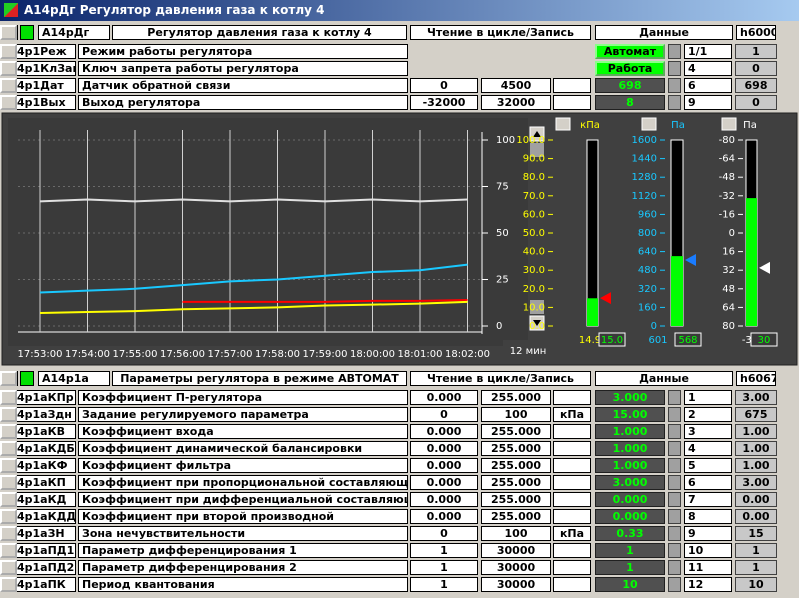  What do you see at coordinates (644, 177) in the screenshot?
I see `gauge-tick-label: 1280` at bounding box center [644, 177].